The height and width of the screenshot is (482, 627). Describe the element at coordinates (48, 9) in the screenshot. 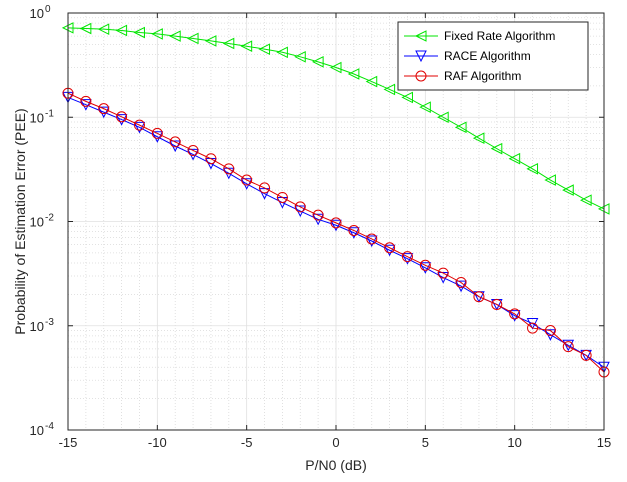

I see `y-tick-exponent: 0` at that location.